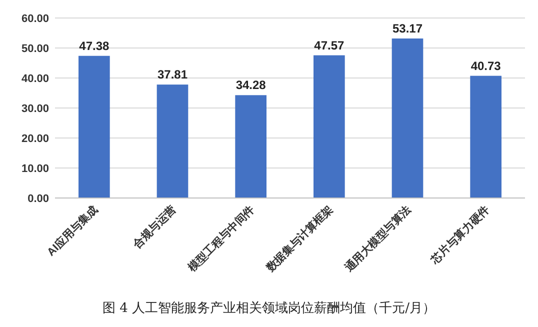  What do you see at coordinates (251, 85) in the screenshot?
I see `data-label: 34.28` at bounding box center [251, 85].